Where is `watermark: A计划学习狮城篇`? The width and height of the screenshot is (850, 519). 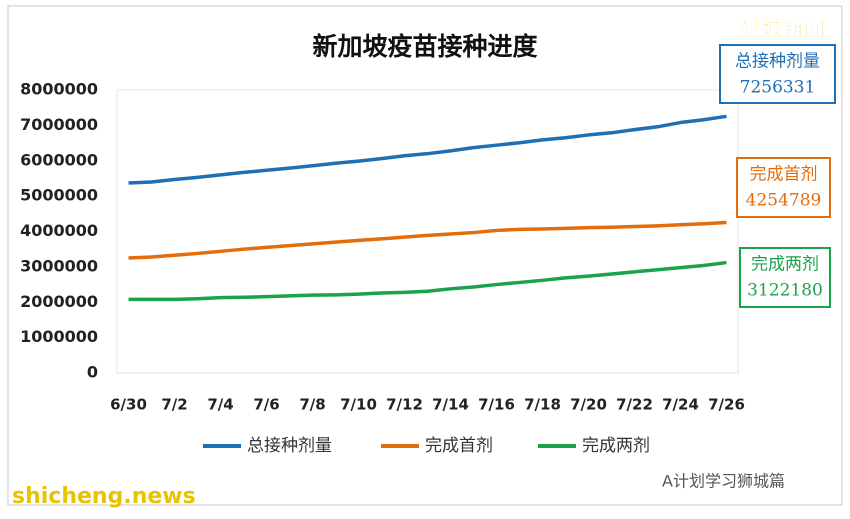
watermark: A计划学习狮城篇 is located at coordinates (723, 481).